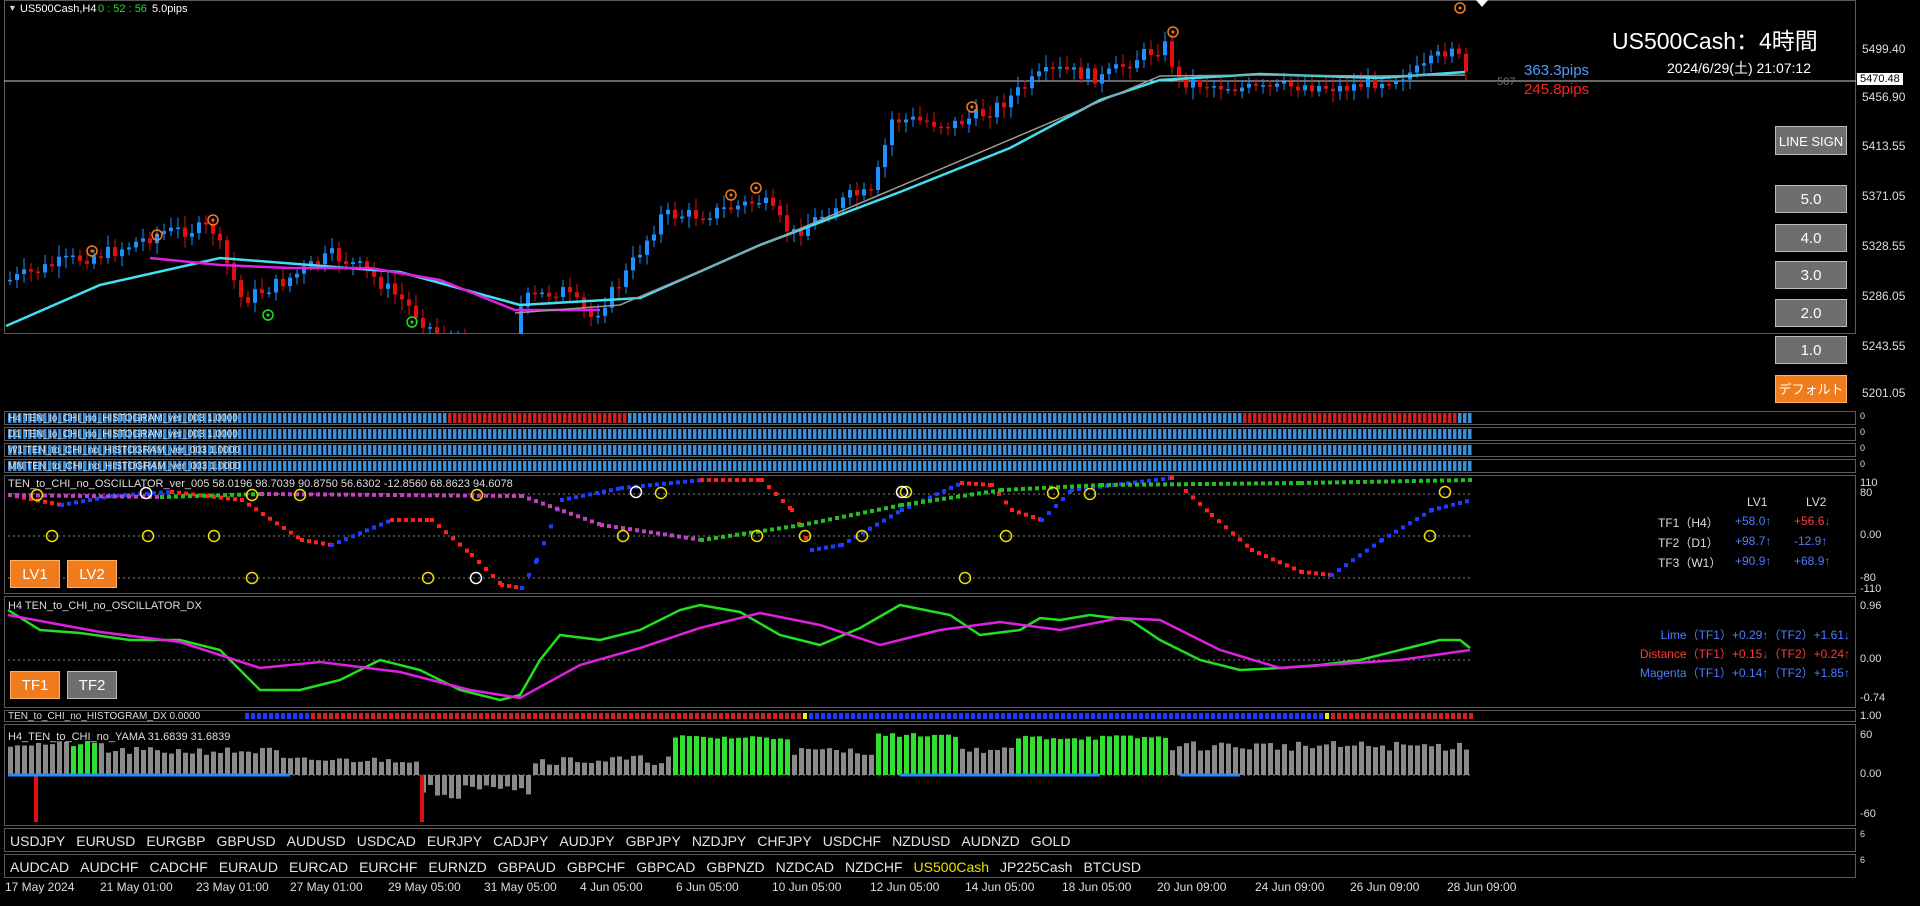 This screenshot has height=906, width=1920. I want to click on symbol-button-gbpusd: GBPUSD, so click(246, 841).